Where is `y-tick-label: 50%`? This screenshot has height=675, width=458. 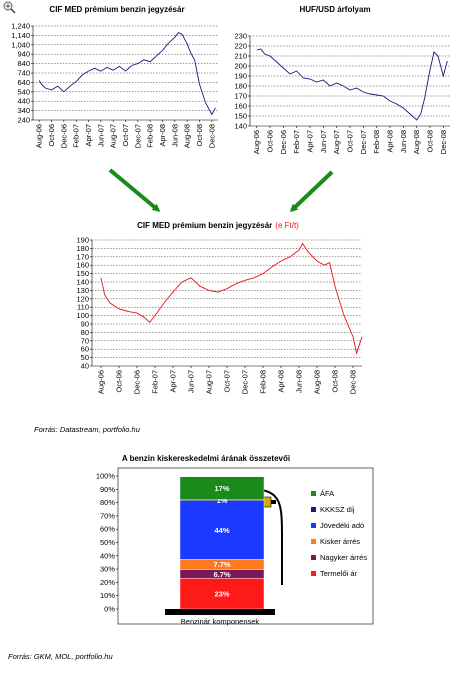
y-tick-label: 50% is located at coordinates (107, 542).